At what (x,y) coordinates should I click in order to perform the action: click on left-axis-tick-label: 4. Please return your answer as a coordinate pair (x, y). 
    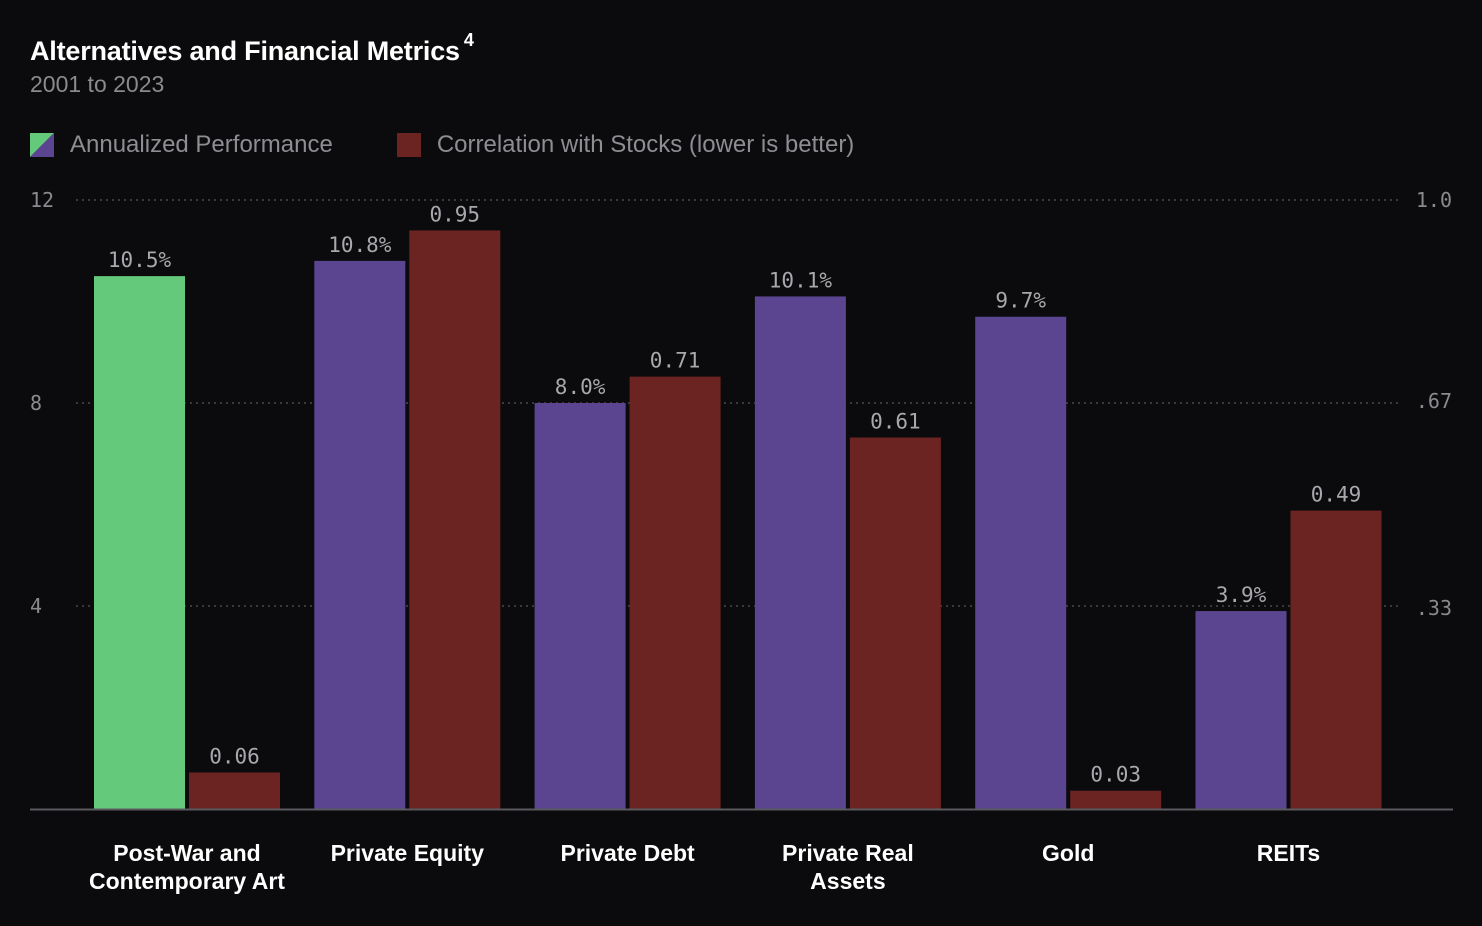
    Looking at the image, I should click on (36, 606).